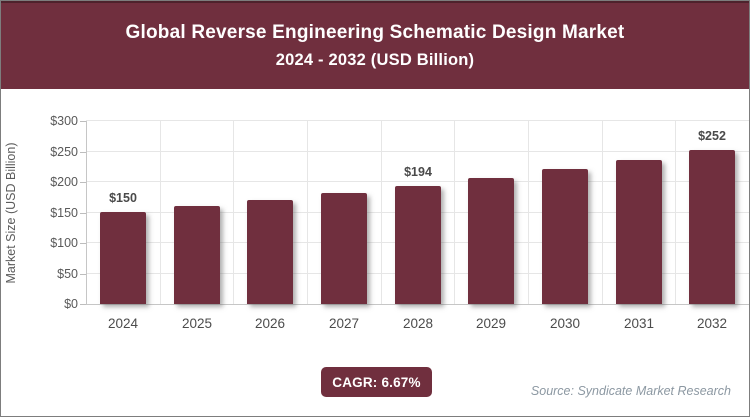 The width and height of the screenshot is (750, 417). I want to click on y-tick-label: $250, so click(64, 151).